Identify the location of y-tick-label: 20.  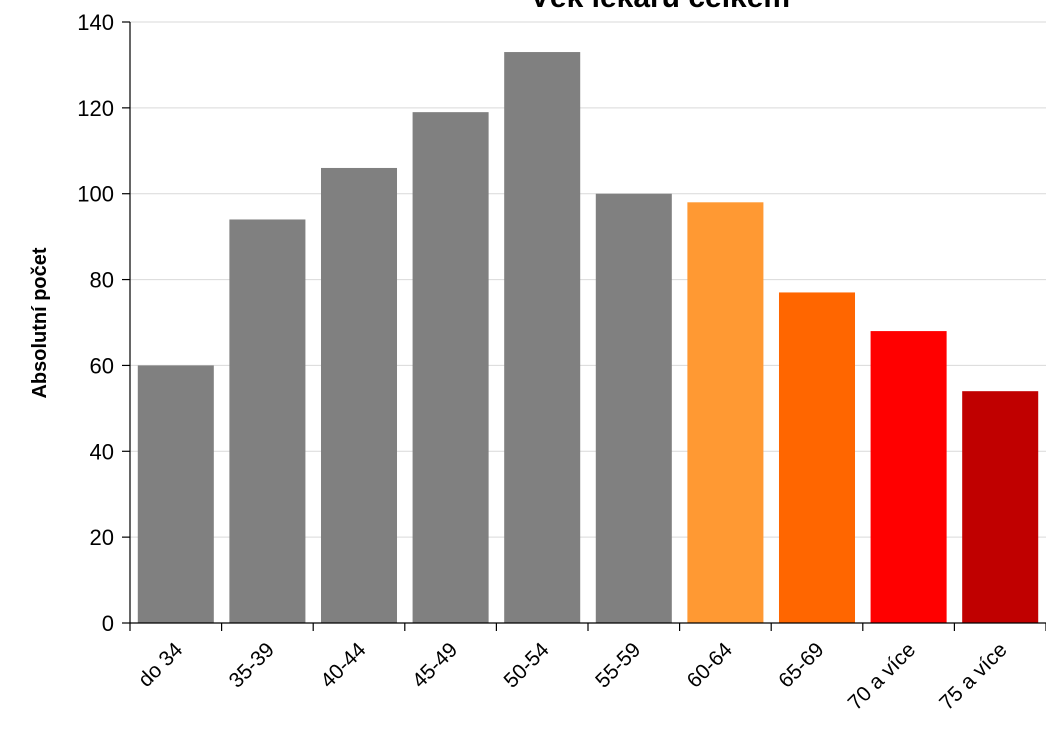
(102, 537).